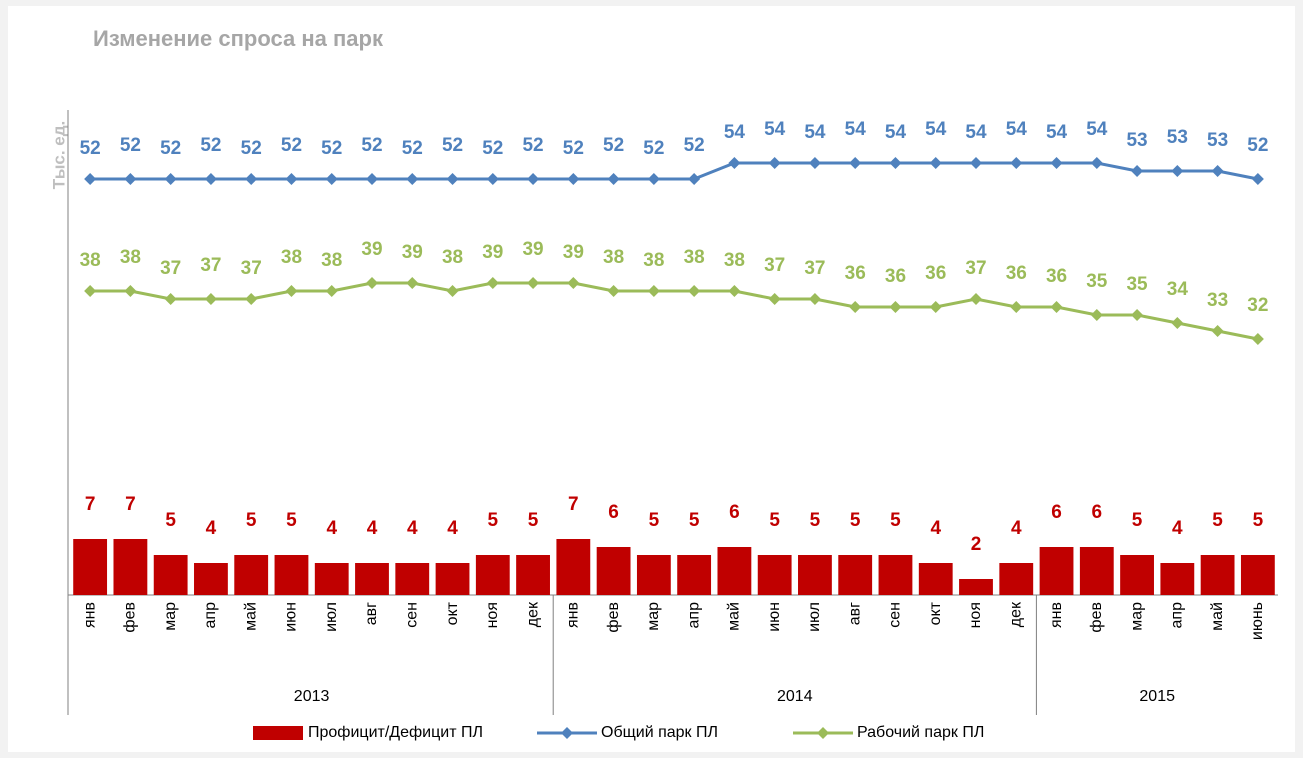 The height and width of the screenshot is (758, 1303). Describe the element at coordinates (854, 613) in the screenshot. I see `x-tick-label: авг` at that location.